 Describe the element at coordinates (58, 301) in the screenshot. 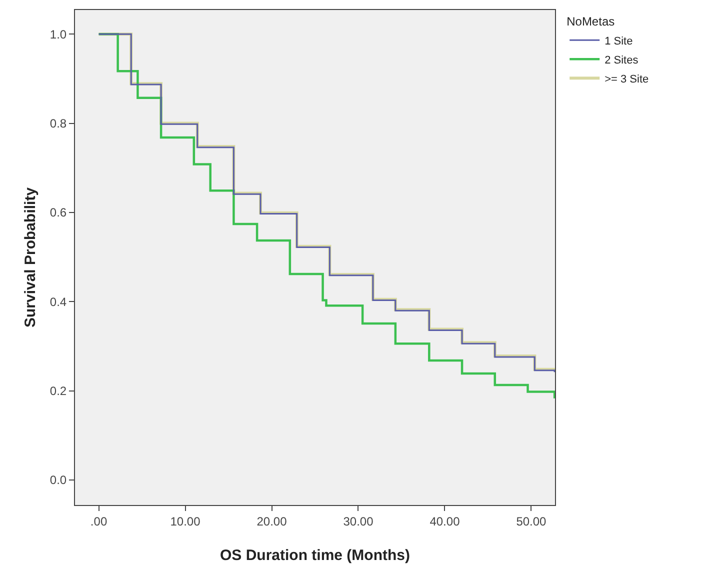

I see `y-tick-label: 0.4` at that location.